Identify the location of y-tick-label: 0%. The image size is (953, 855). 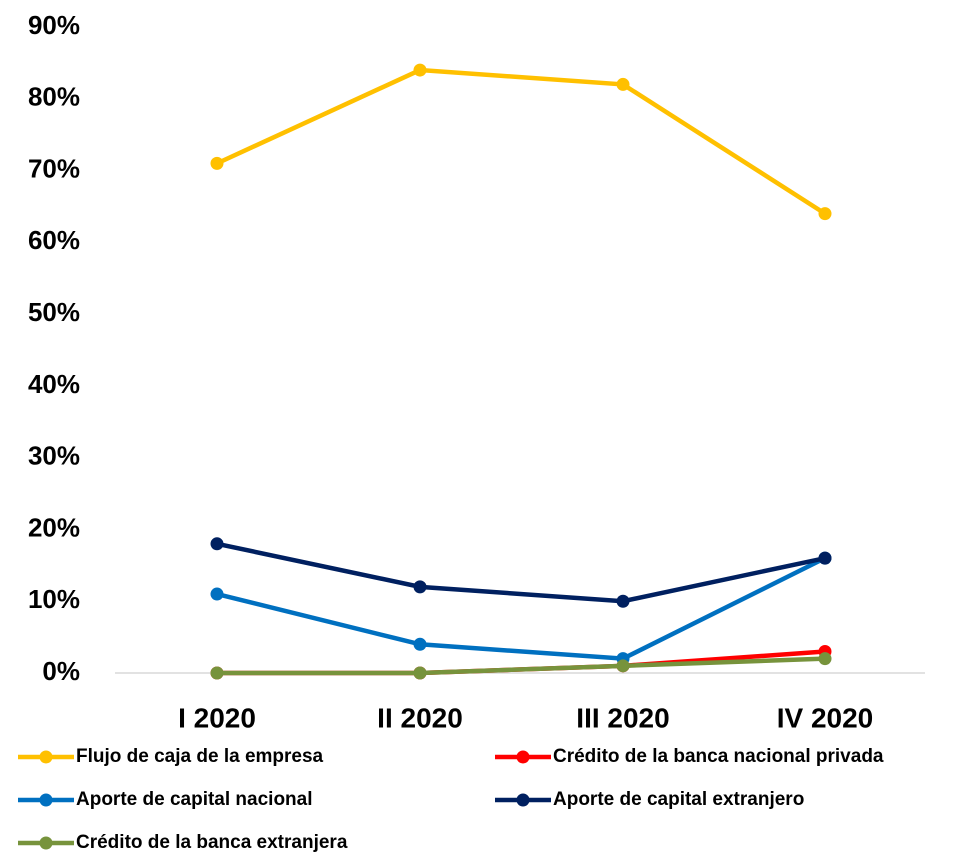
(61, 671).